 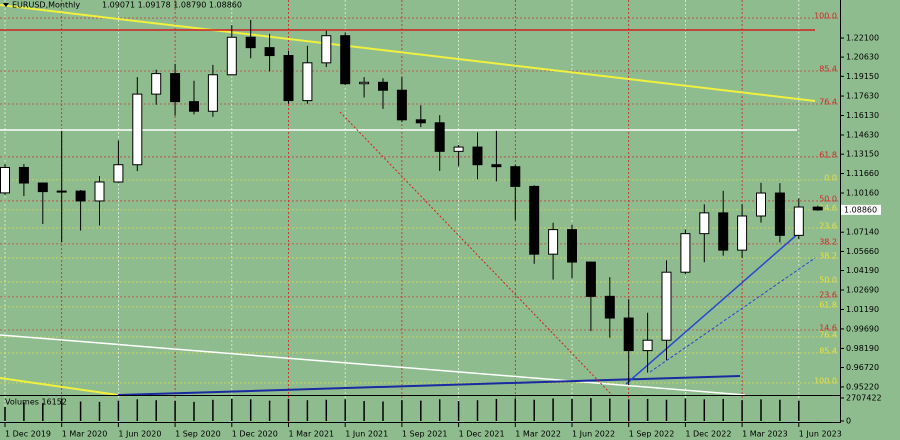 What do you see at coordinates (862, 38) in the screenshot?
I see `y-tick-label: 1.22100` at bounding box center [862, 38].